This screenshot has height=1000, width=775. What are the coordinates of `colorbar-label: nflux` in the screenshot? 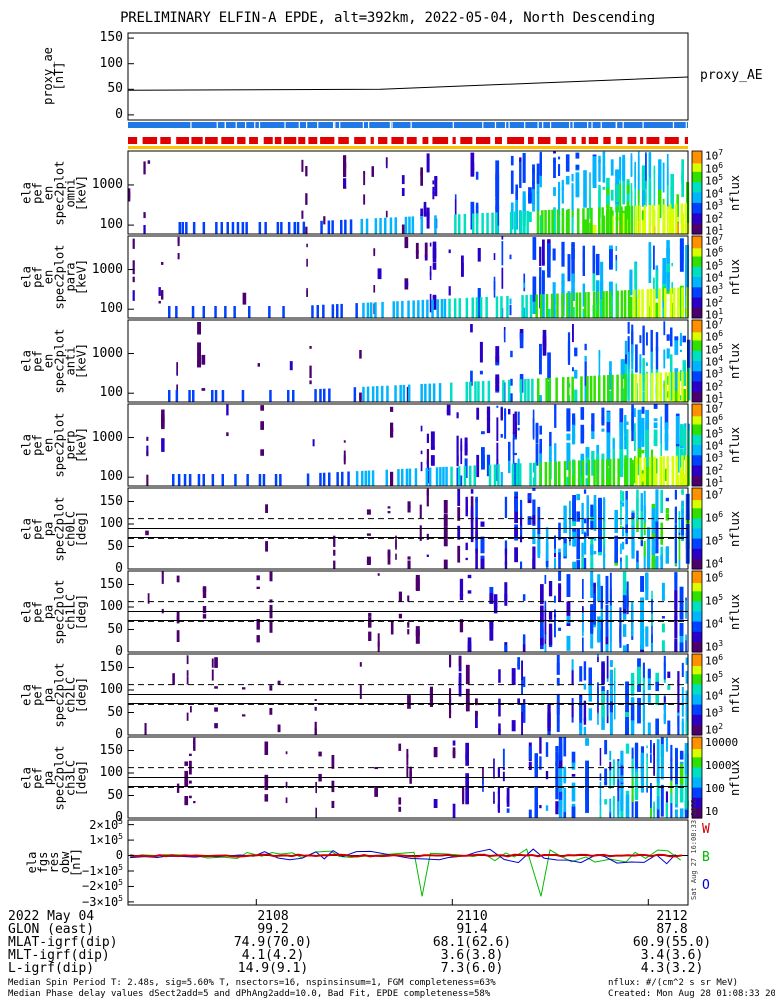 It's located at (735, 777).